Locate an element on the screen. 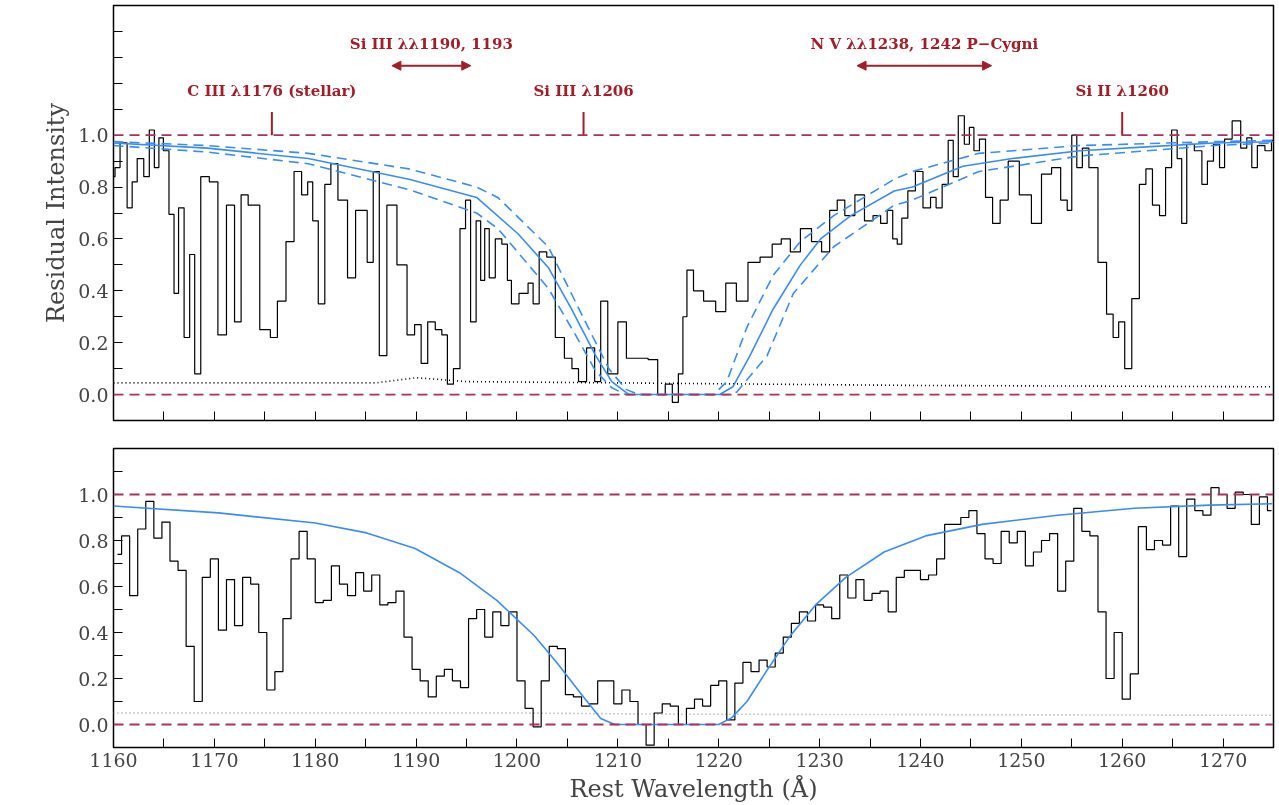 The height and width of the screenshot is (805, 1279). x-tick-label: 1190 is located at coordinates (416, 759).